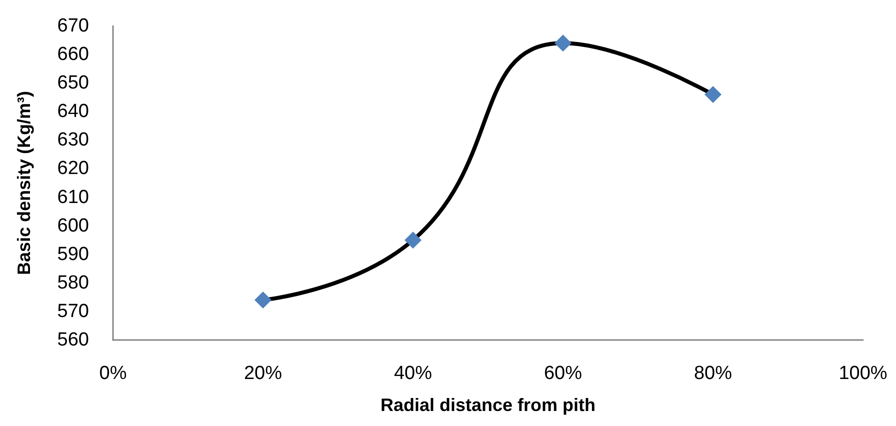  I want to click on y-tick-label: 600, so click(73, 225).